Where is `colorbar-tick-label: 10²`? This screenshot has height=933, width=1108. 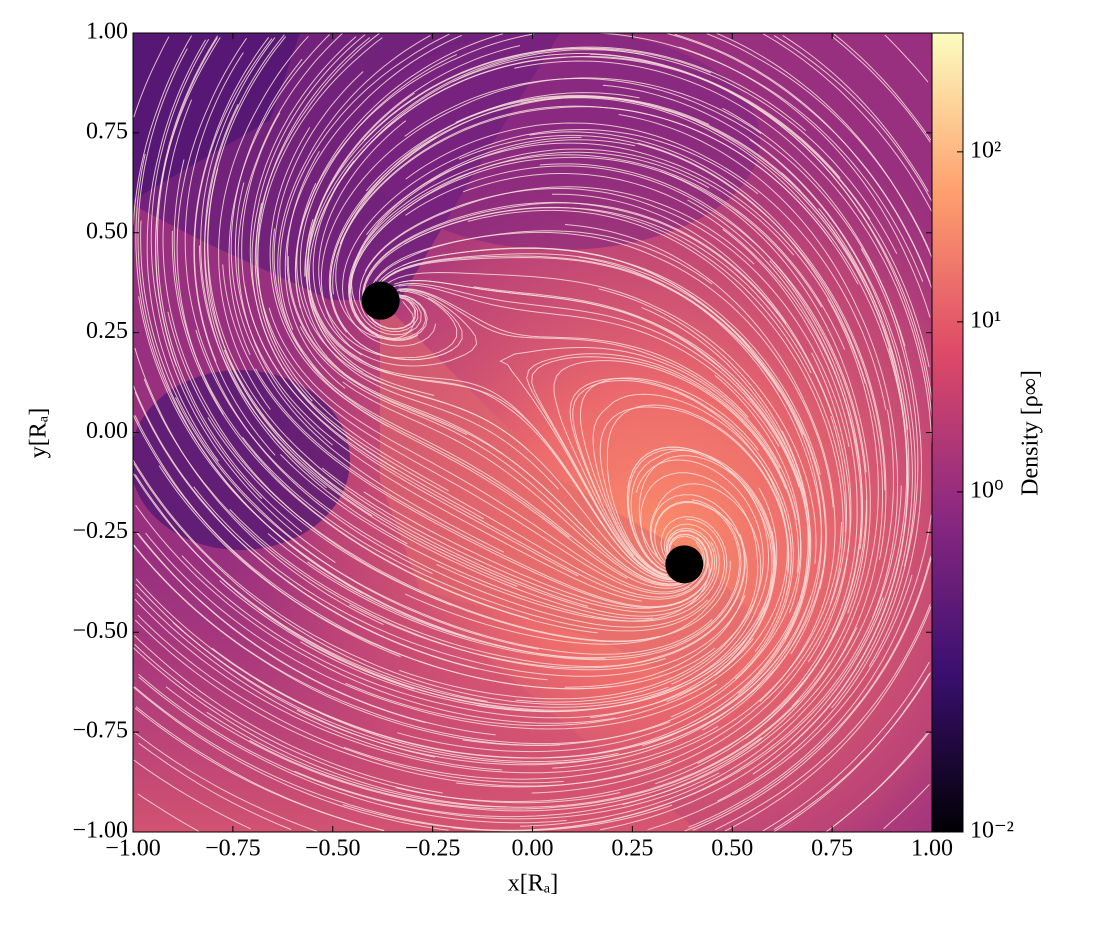 colorbar-tick-label: 10² is located at coordinates (985, 150).